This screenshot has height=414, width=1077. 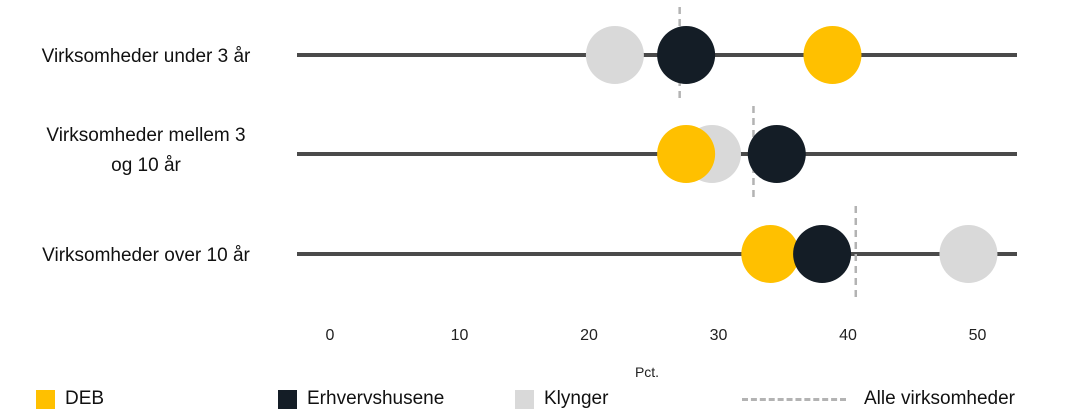 I want to click on x-tick-label-2: 20, so click(x=589, y=335).